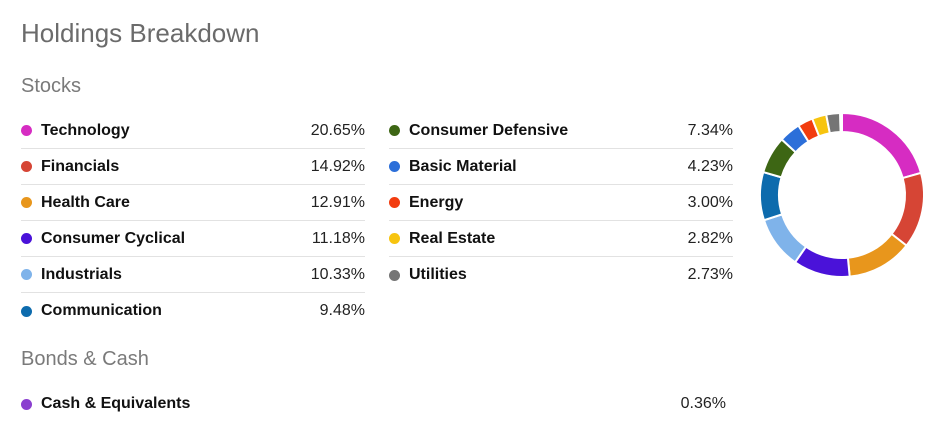  What do you see at coordinates (85, 359) in the screenshot?
I see `bonds-heading: Bonds & Cash` at bounding box center [85, 359].